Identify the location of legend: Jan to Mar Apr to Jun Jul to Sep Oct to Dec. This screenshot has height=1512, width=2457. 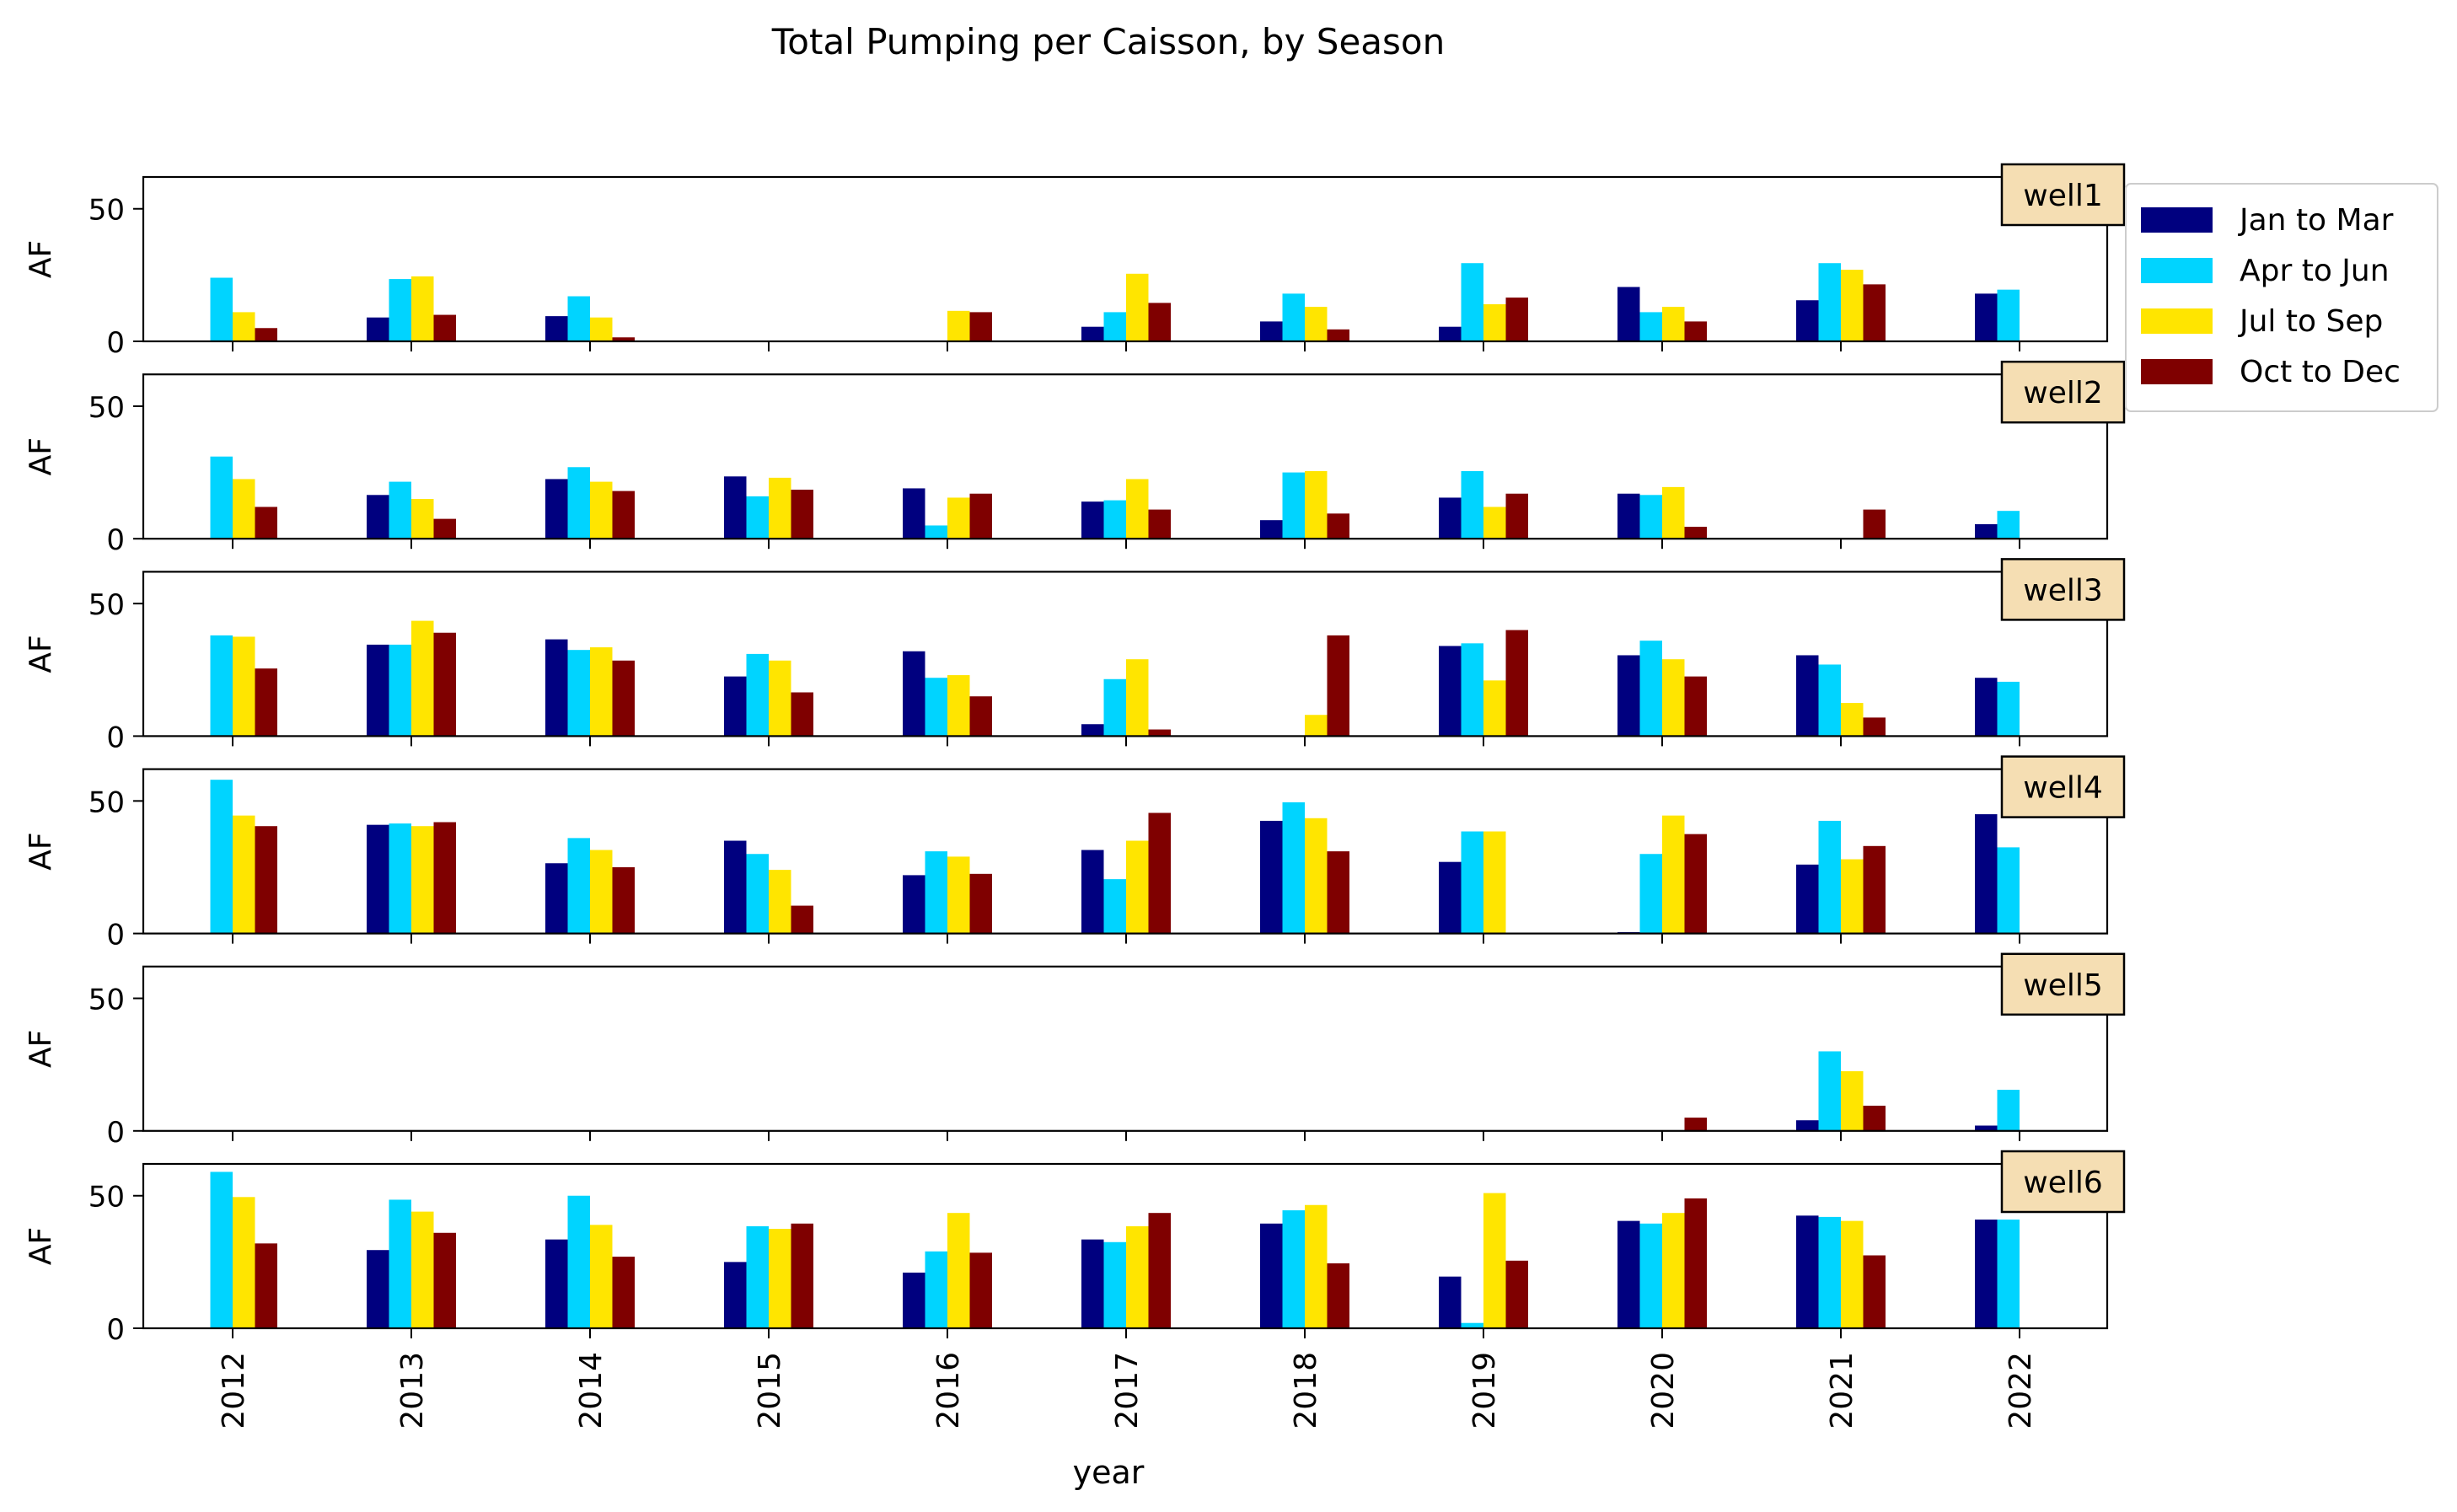
(2281, 297).